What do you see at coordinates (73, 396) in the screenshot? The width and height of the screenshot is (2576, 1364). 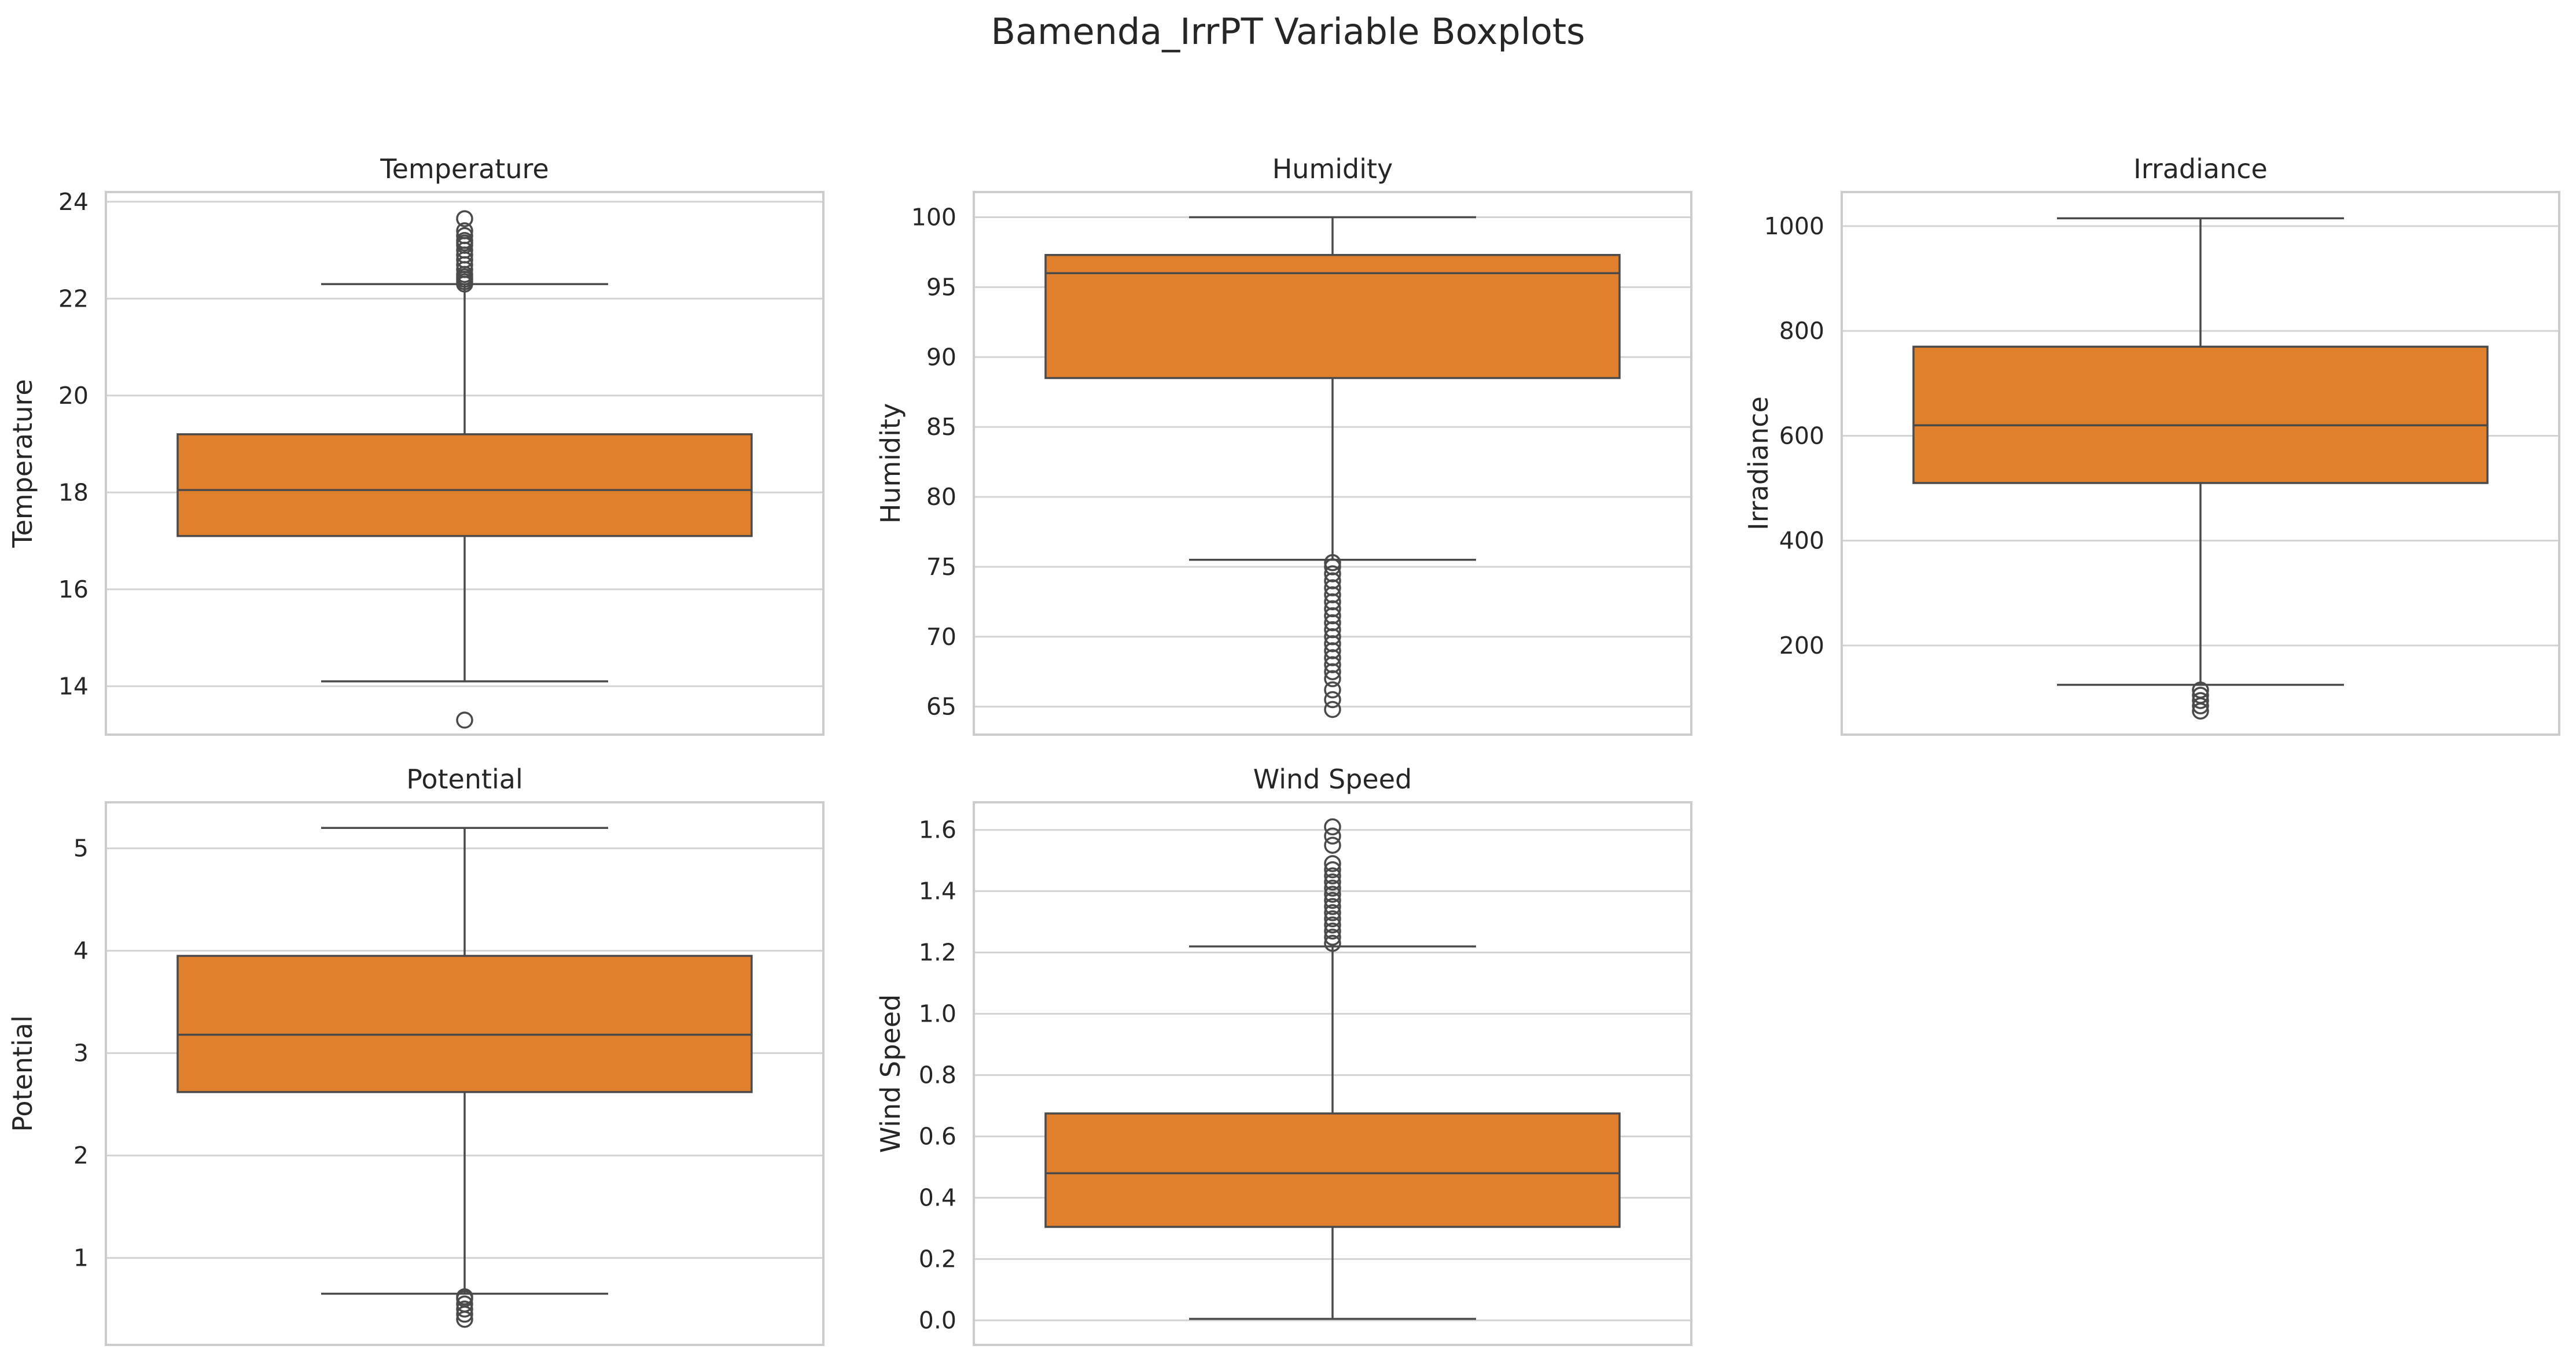 I see `ytick-label-temperature-3: 20` at bounding box center [73, 396].